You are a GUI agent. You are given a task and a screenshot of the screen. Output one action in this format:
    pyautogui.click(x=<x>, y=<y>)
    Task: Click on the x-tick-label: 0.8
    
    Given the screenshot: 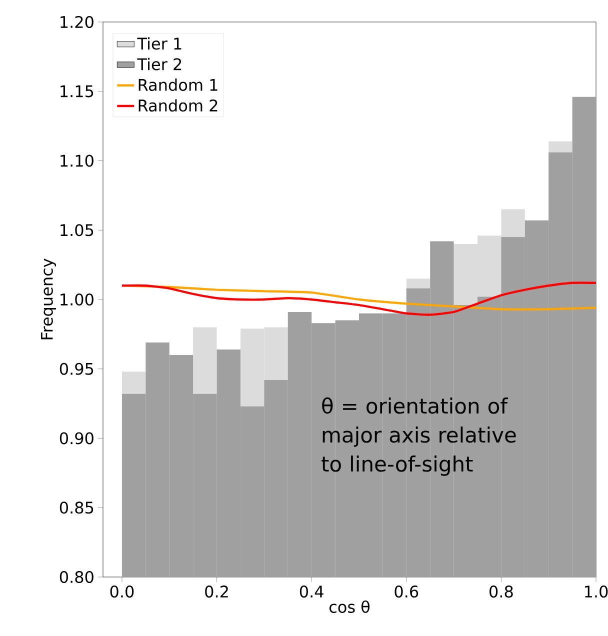 What is the action you would take?
    pyautogui.click(x=501, y=592)
    